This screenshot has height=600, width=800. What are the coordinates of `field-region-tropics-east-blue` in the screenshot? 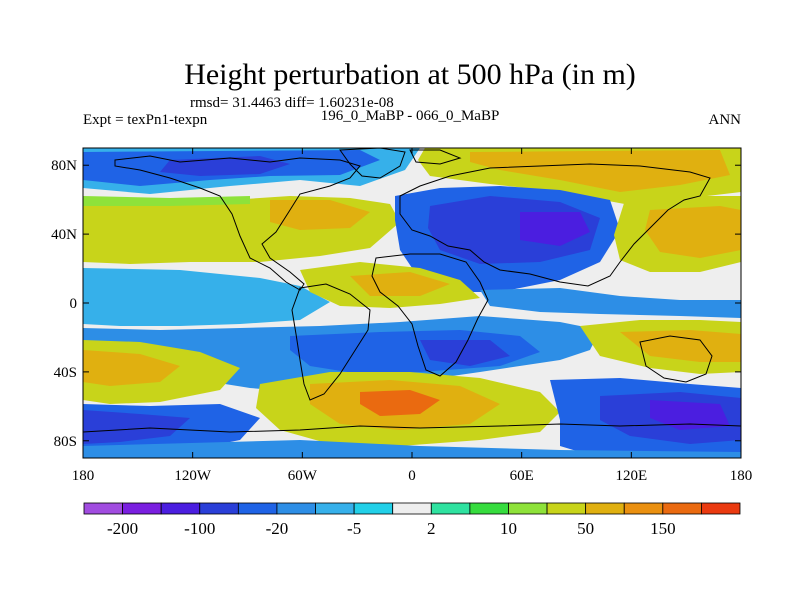 It's located at (610, 303).